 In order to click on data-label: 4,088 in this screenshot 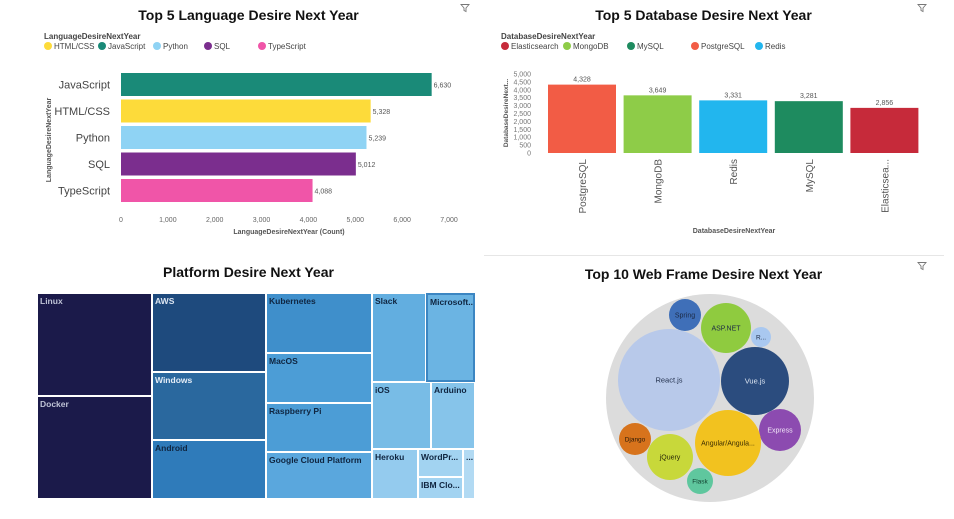, I will do `click(324, 192)`.